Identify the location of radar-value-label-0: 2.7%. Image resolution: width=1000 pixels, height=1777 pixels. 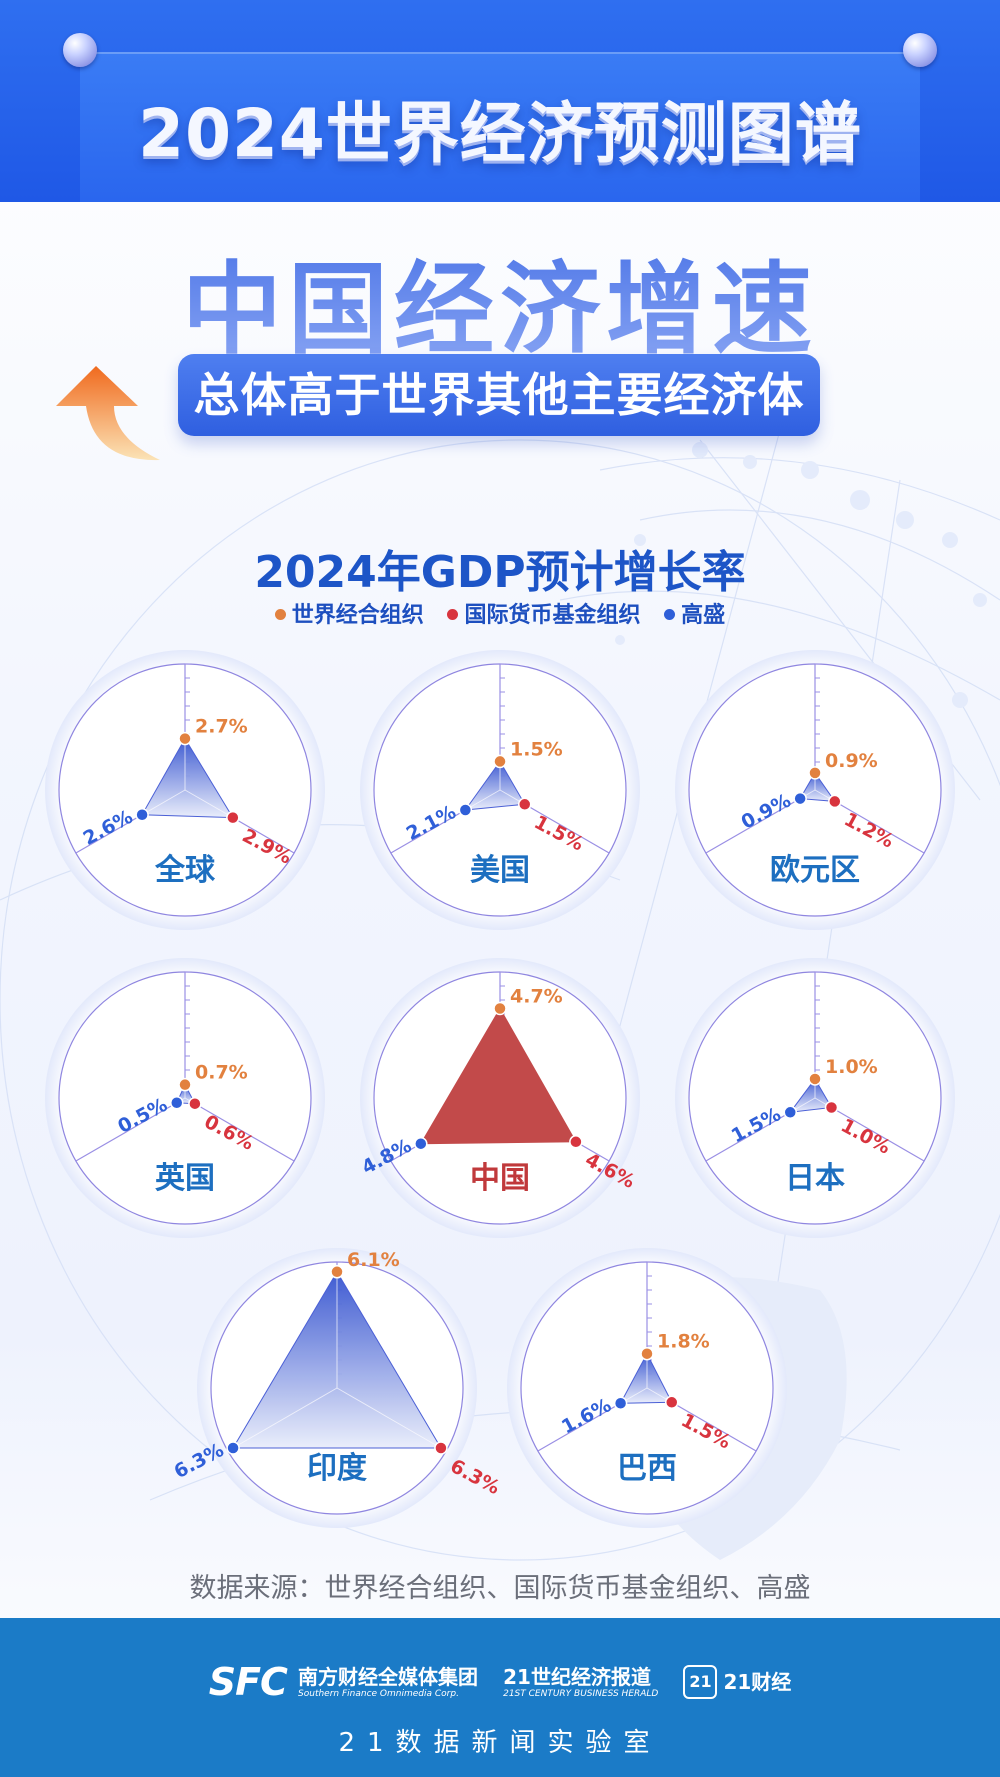
(221, 727).